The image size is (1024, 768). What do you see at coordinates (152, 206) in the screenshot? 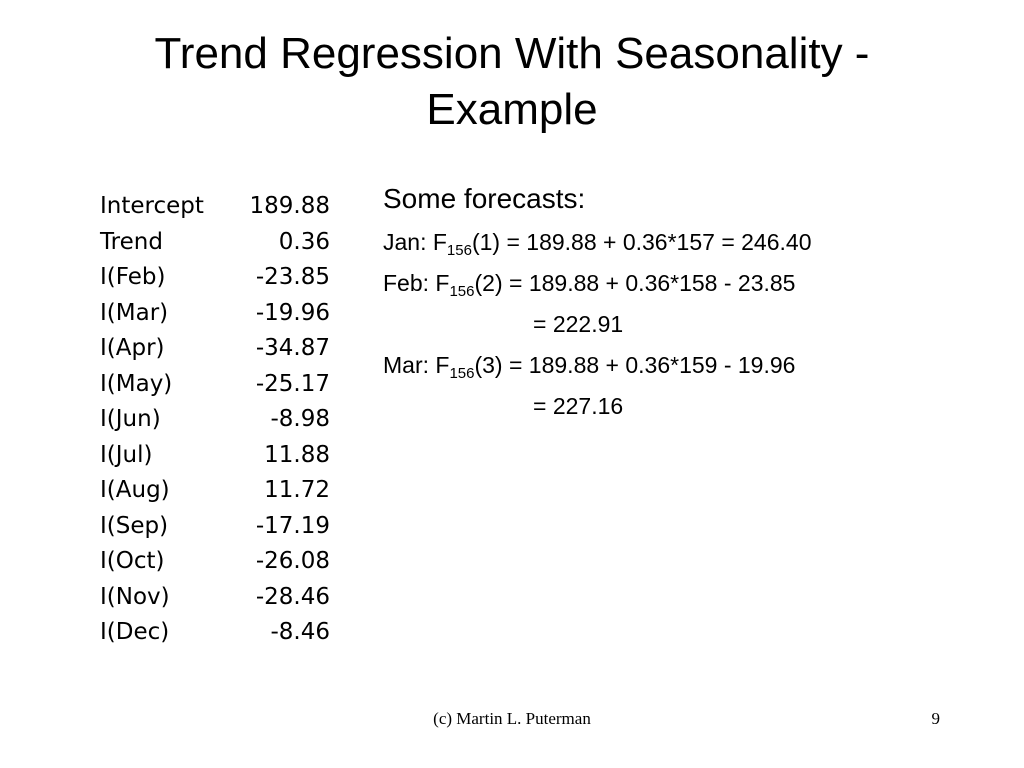
I see `coefficient-name: Intercept` at bounding box center [152, 206].